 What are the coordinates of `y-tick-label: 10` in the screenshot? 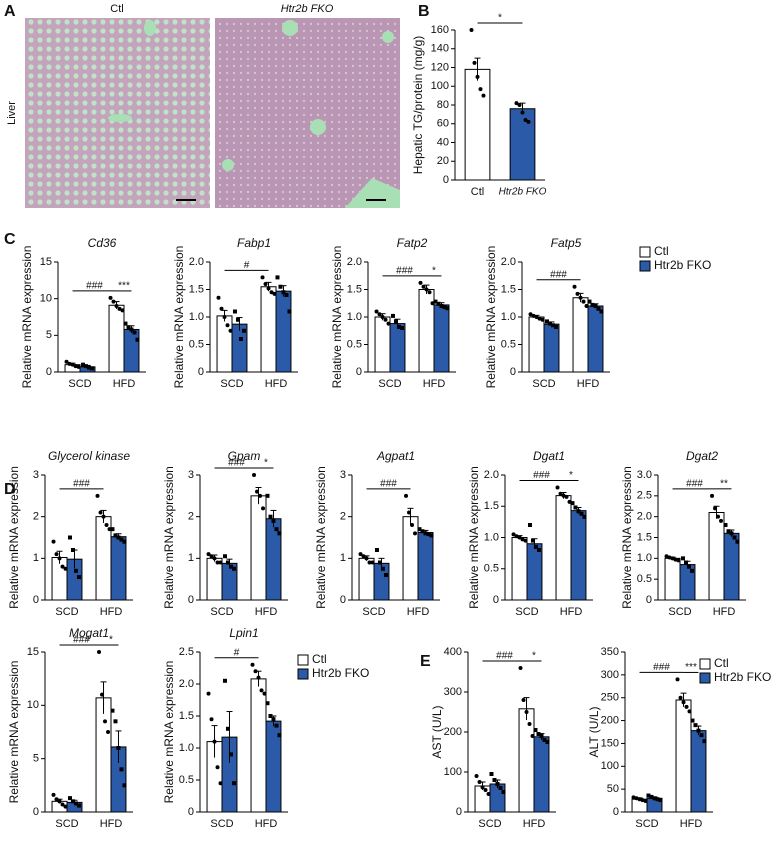 It's located at (46, 299).